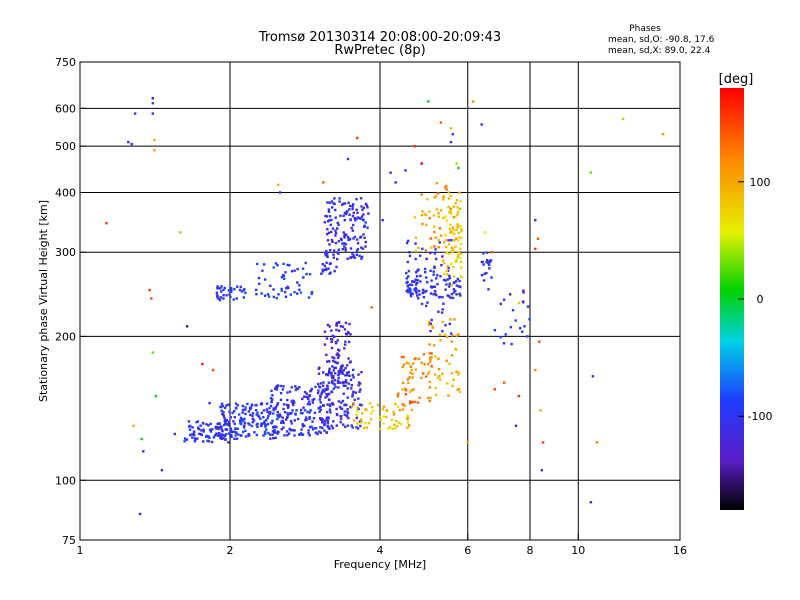 The width and height of the screenshot is (800, 600). What do you see at coordinates (736, 79) in the screenshot?
I see `colorbar-label: [deg]` at bounding box center [736, 79].